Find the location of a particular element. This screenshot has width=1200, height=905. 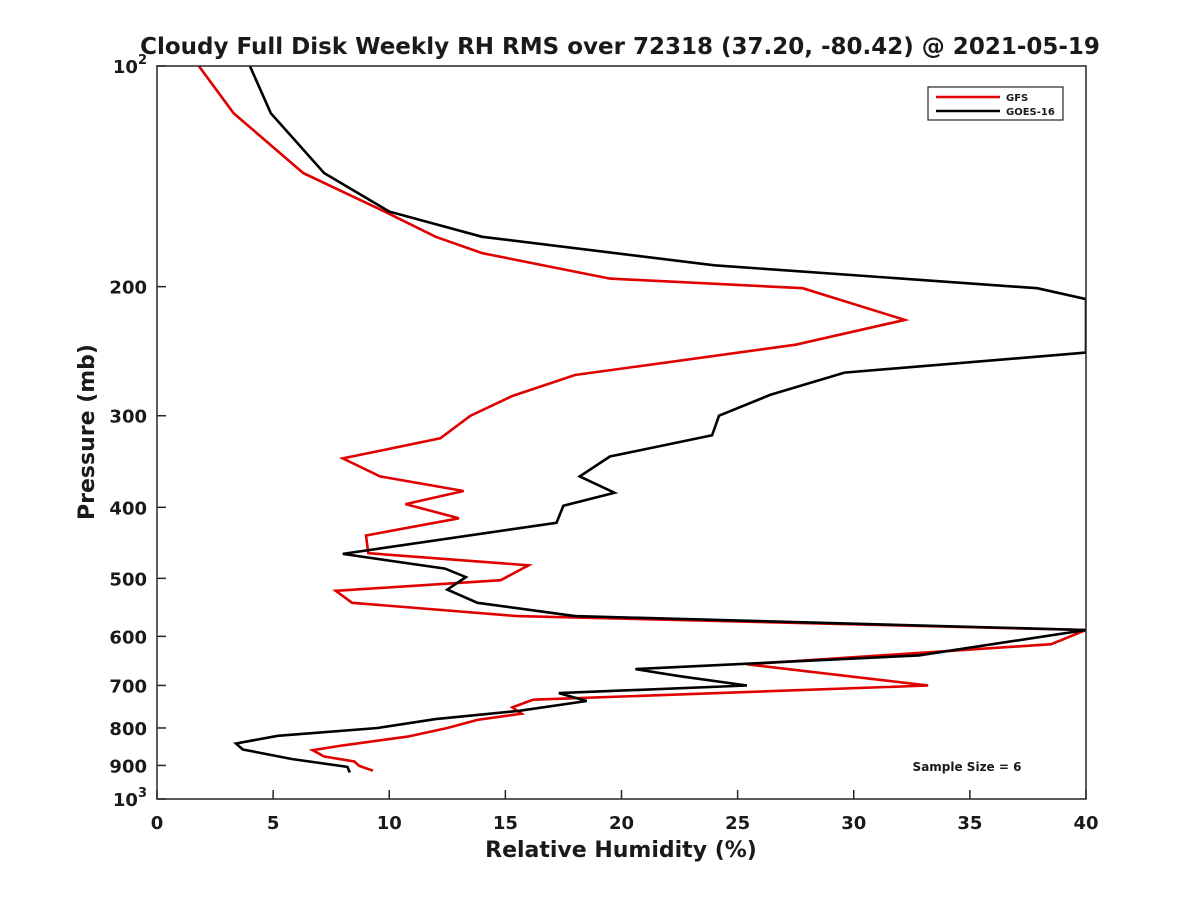

y-tick-label: 300 is located at coordinates (128, 417).